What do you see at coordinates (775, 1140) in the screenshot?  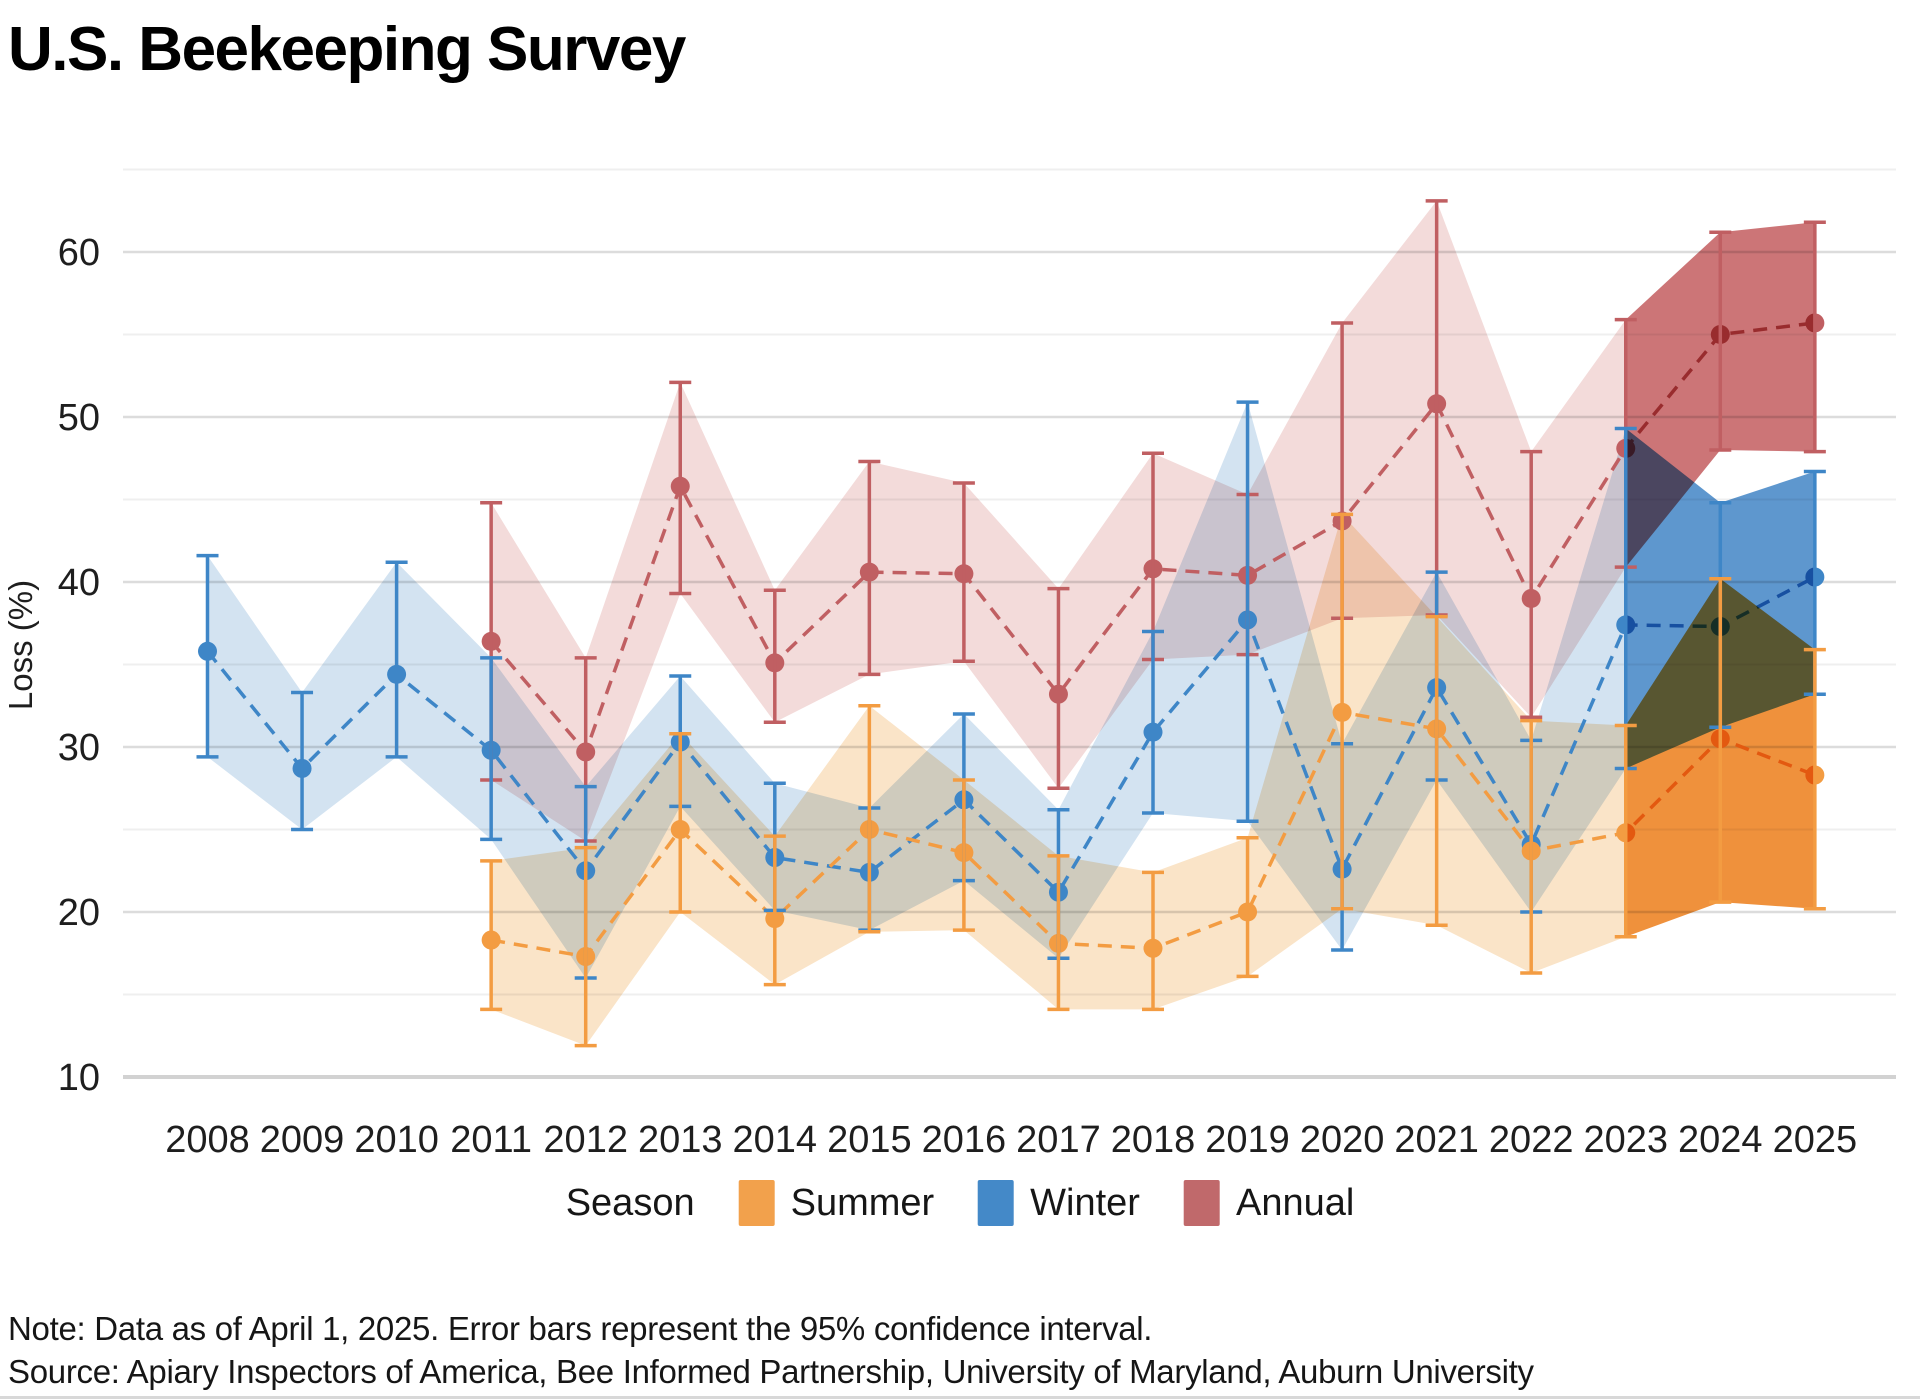 I see `x-tick-label: 2014` at bounding box center [775, 1140].